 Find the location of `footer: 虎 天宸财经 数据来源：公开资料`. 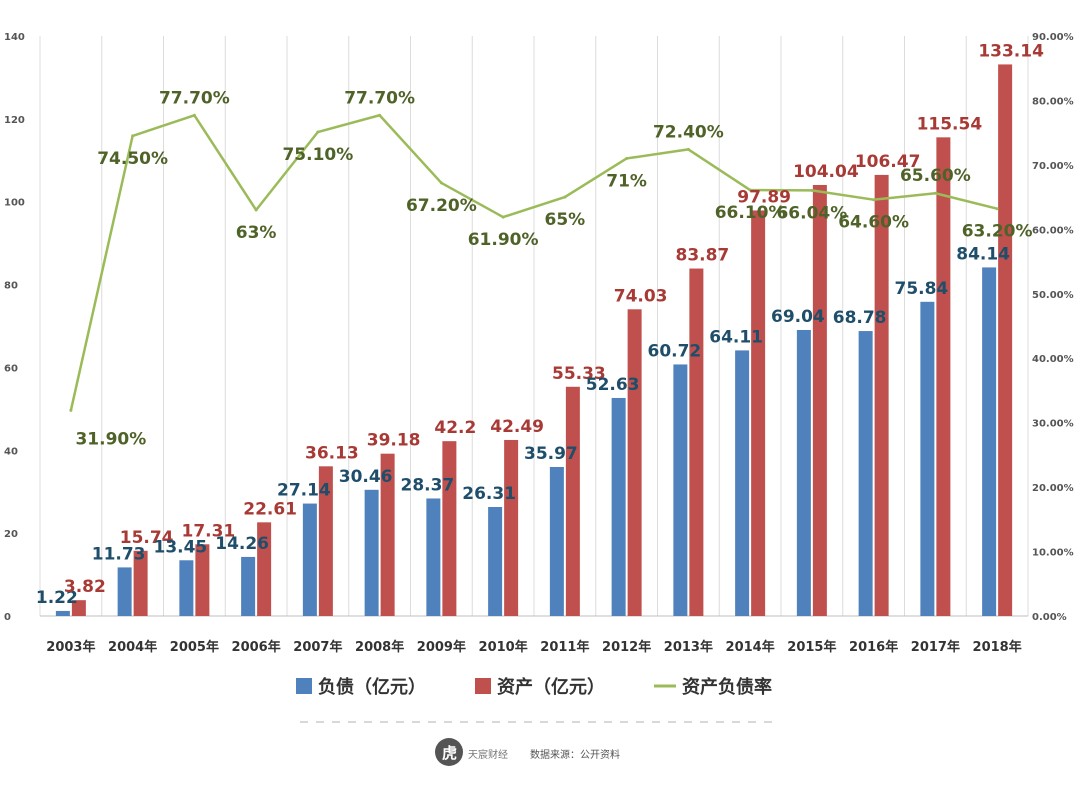

footer: 虎 天宸财经 数据来源：公开资料 is located at coordinates (540, 743).